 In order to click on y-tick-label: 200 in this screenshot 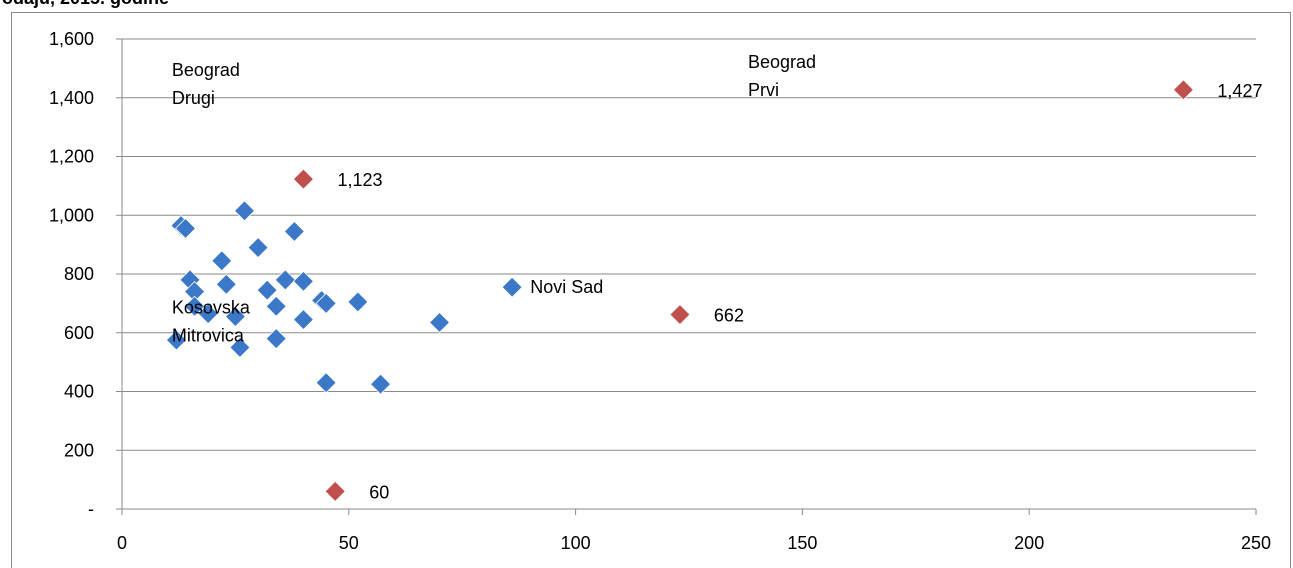, I will do `click(79, 450)`.